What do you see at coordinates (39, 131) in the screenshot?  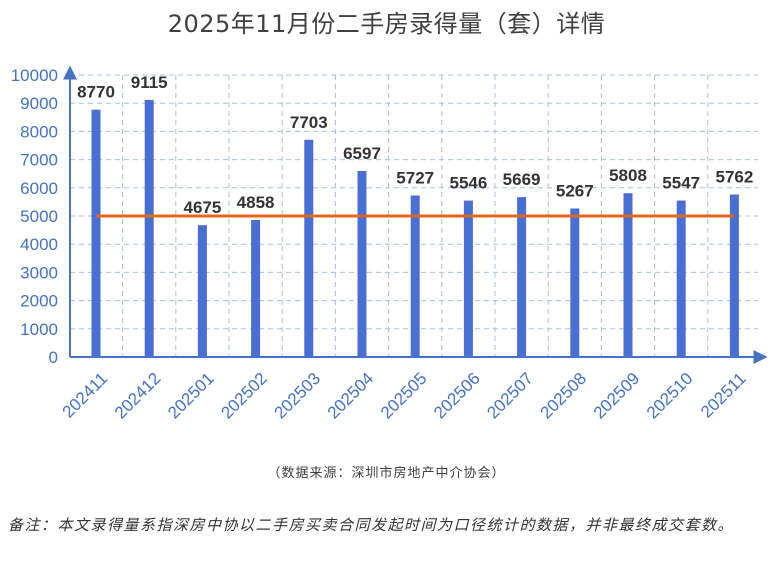 I see `y-tick-label: 8000` at bounding box center [39, 131].